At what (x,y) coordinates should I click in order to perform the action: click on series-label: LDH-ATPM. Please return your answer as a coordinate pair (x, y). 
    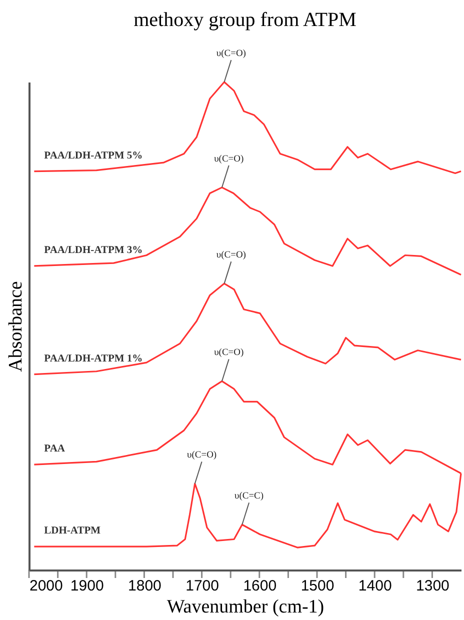
    Looking at the image, I should click on (72, 531).